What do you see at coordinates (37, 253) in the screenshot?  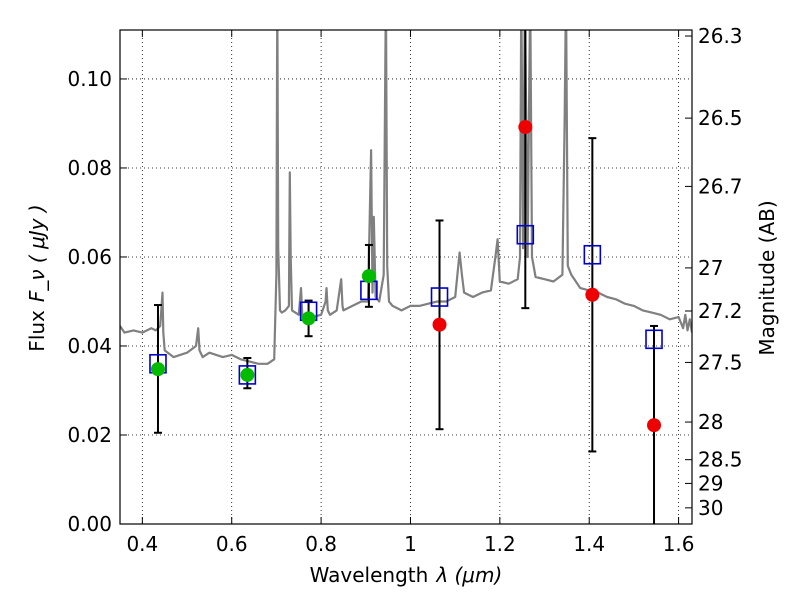 I see `y-axis-label-math: F_ν ( μJy )` at bounding box center [37, 253].